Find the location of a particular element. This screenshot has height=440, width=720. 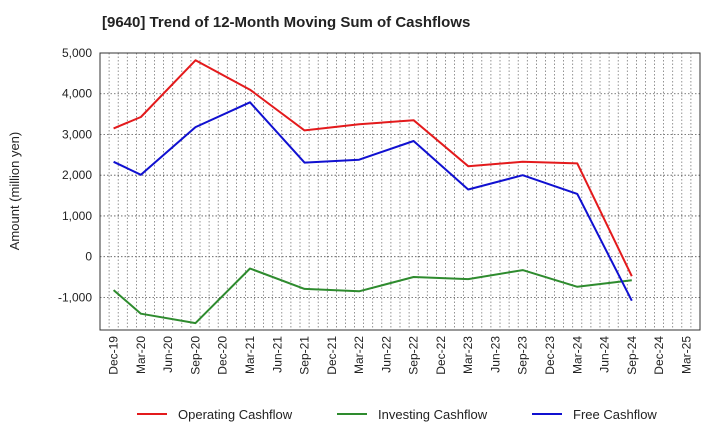

x-tick-label: Mar-25 is located at coordinates (686, 355).